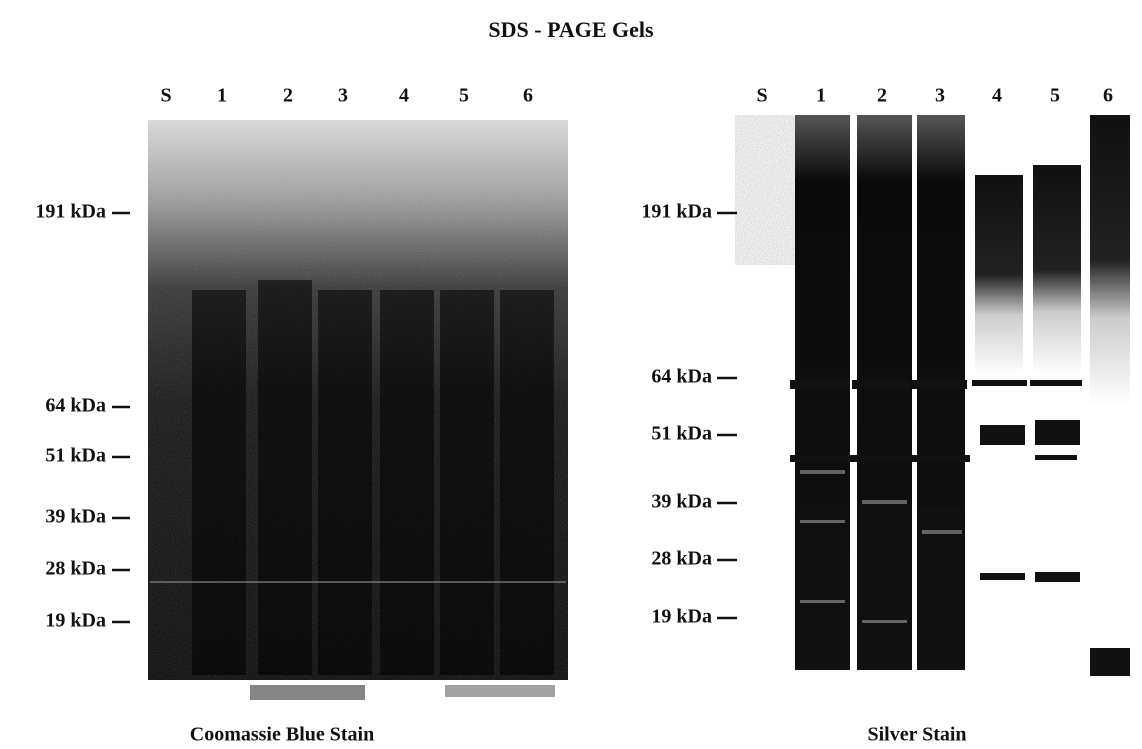 Image resolution: width=1142 pixels, height=749 pixels. Describe the element at coordinates (571, 29) in the screenshot. I see `figure-title: SDS - PAGE Gels` at that location.